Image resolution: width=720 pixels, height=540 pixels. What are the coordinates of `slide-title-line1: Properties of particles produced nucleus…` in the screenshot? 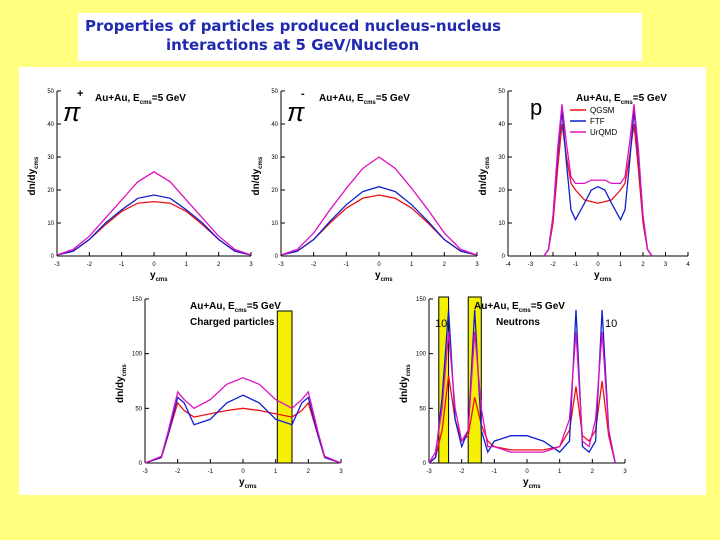 It's located at (293, 26).